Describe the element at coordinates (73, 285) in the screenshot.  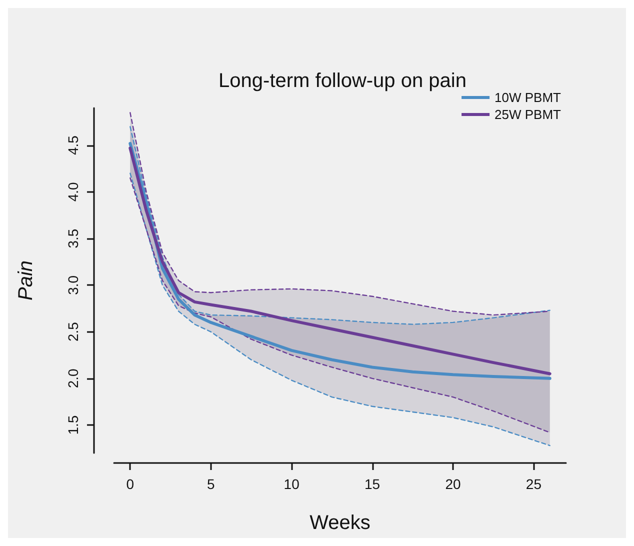
I see `y-tick-label: 3.0` at that location.